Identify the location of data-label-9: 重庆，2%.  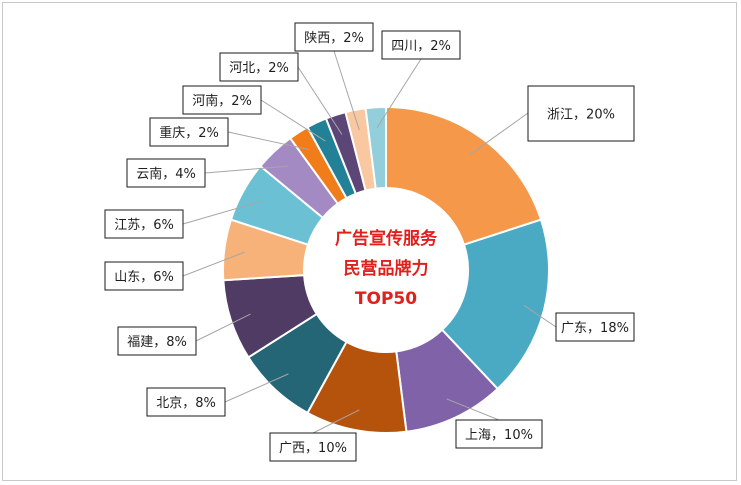
(189, 133).